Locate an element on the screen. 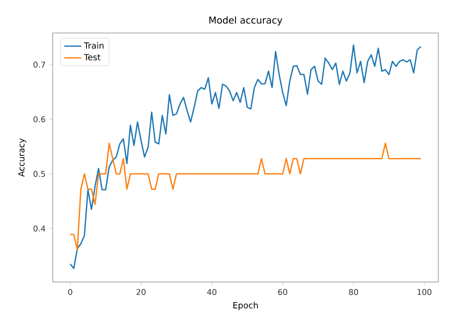  x-axis-title: Epoch is located at coordinates (245, 306).